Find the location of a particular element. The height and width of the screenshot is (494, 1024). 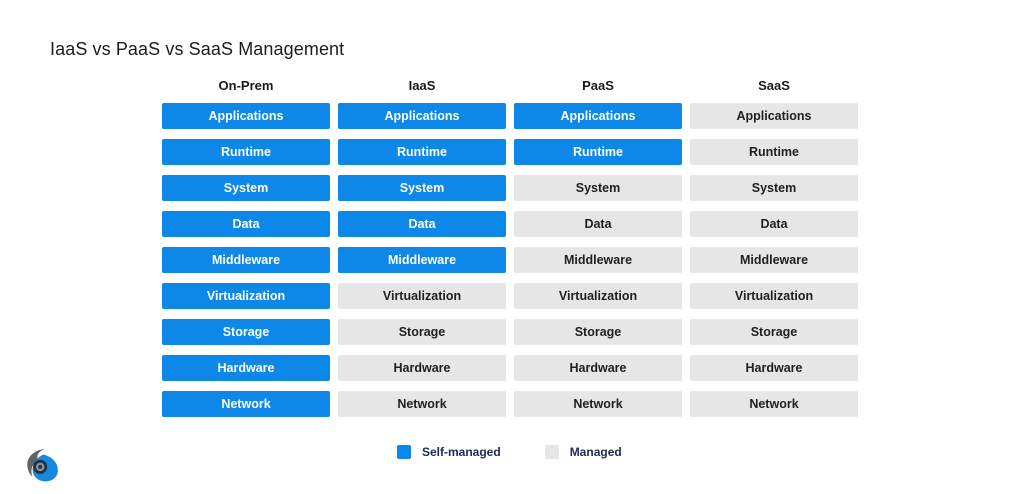

legend-item-self-managed: Self-managed is located at coordinates (449, 452).